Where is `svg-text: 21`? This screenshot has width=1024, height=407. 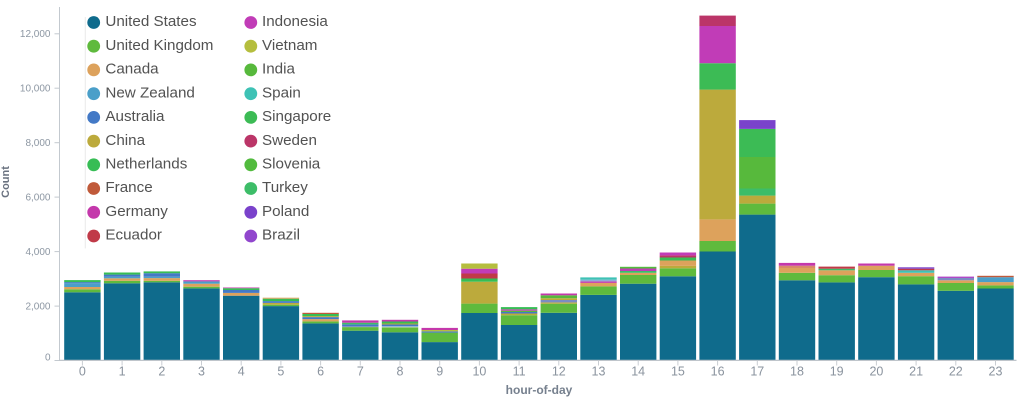 svg-text: 21 is located at coordinates (916, 371).